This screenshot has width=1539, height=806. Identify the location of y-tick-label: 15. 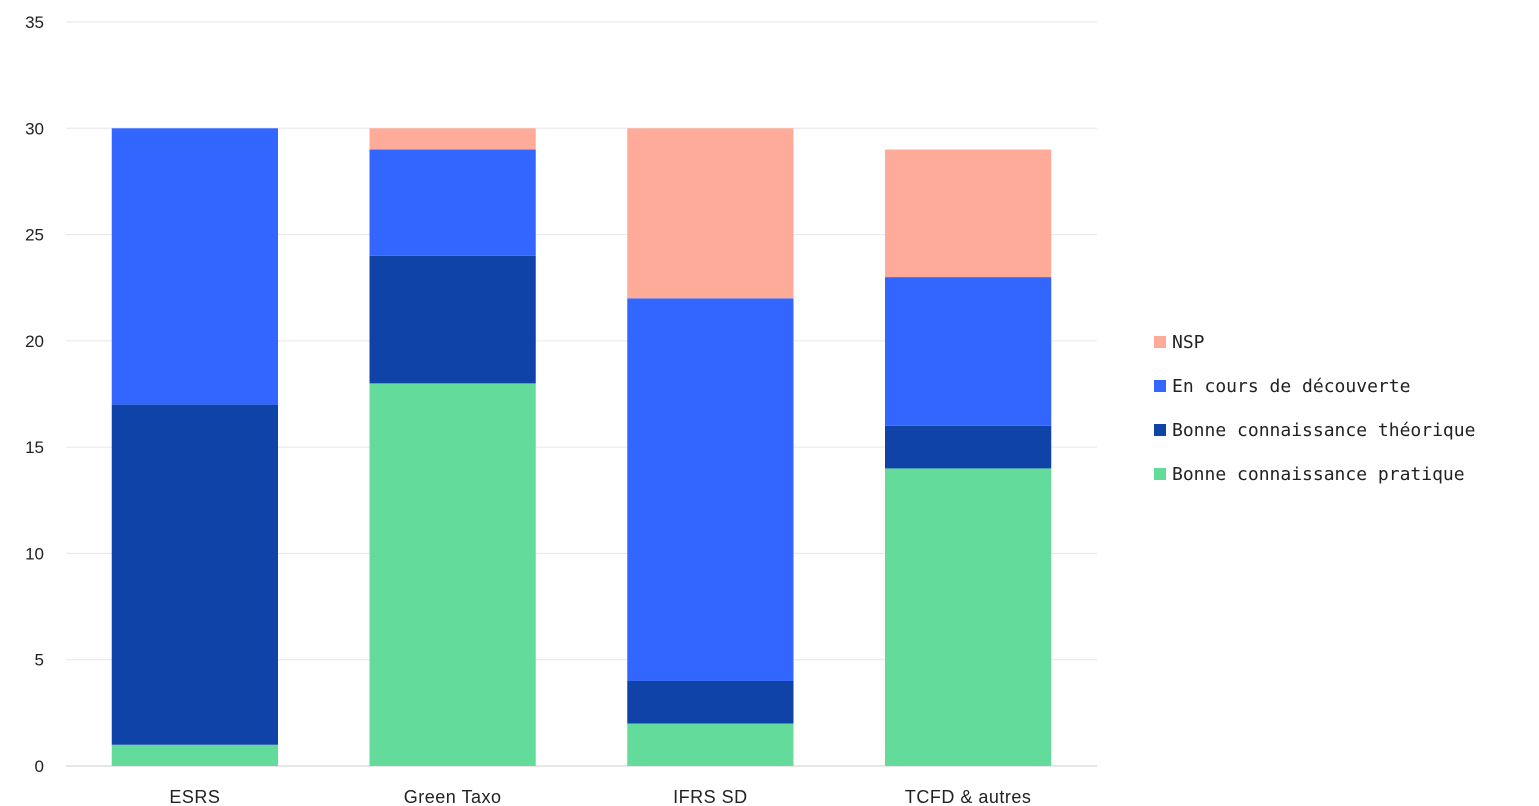
(34, 447).